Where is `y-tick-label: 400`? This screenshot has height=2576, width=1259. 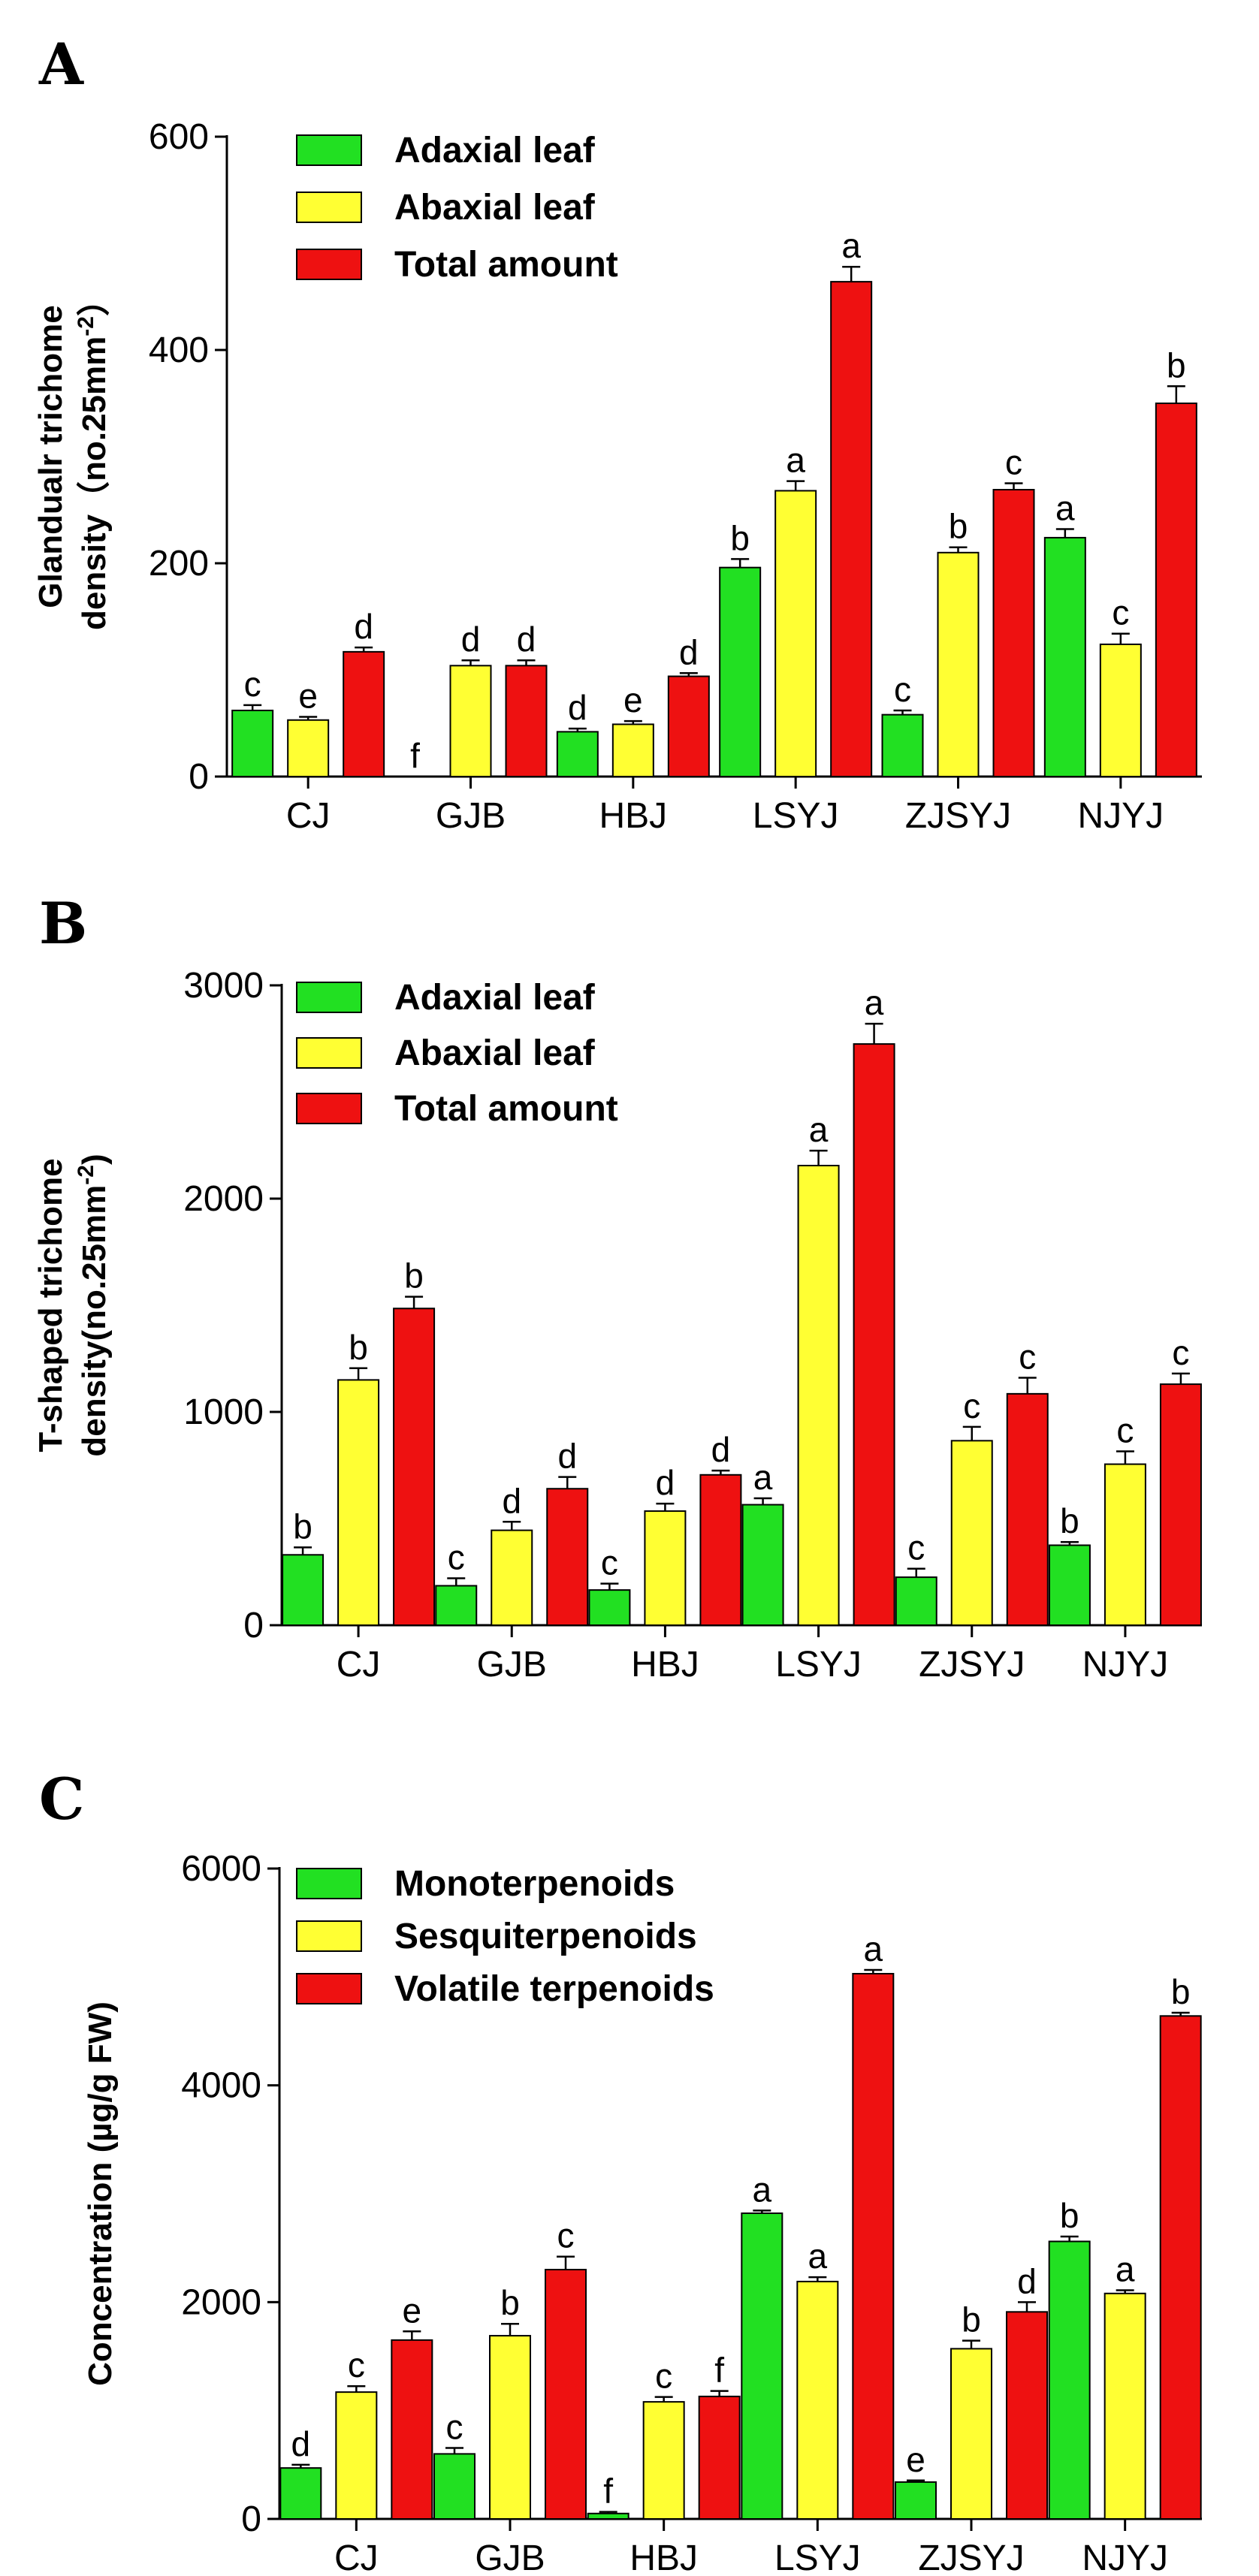 y-tick-label: 400 is located at coordinates (179, 350).